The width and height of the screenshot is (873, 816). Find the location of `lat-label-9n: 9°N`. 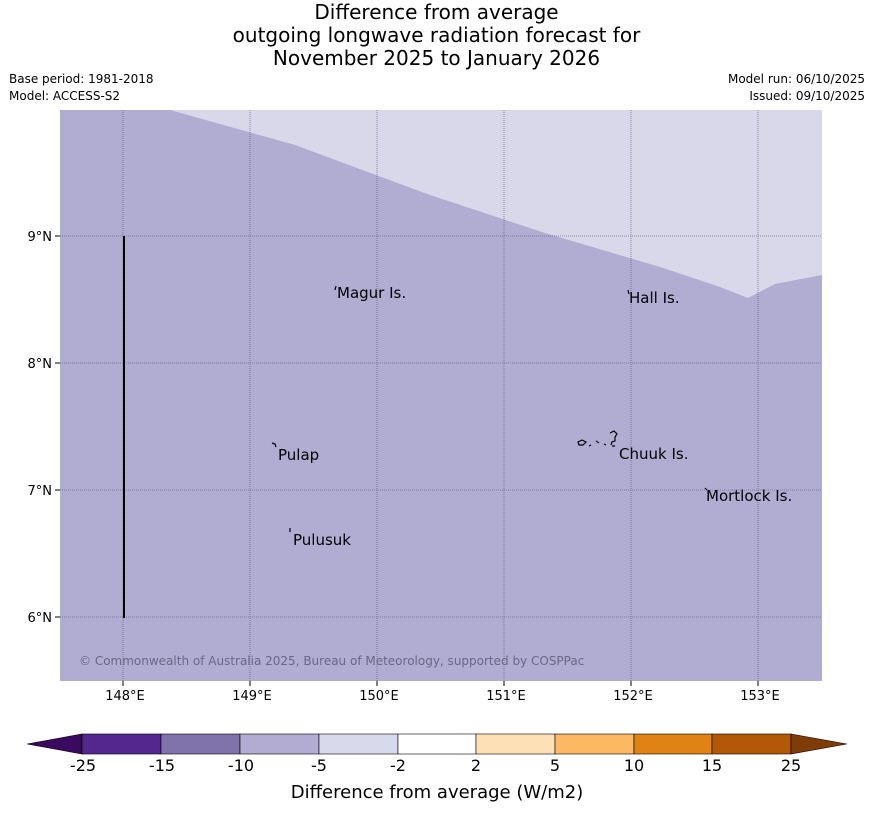

lat-label-9n: 9°N is located at coordinates (40, 237).